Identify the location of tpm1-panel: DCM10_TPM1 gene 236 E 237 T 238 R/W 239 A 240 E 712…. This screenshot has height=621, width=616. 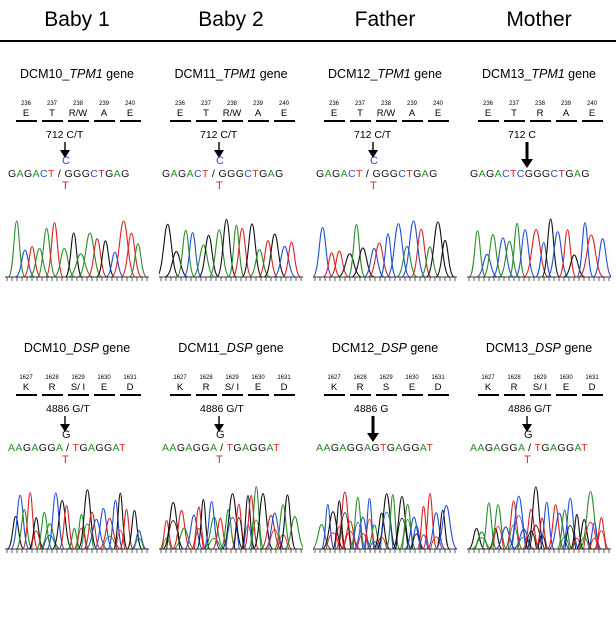
(77, 207).